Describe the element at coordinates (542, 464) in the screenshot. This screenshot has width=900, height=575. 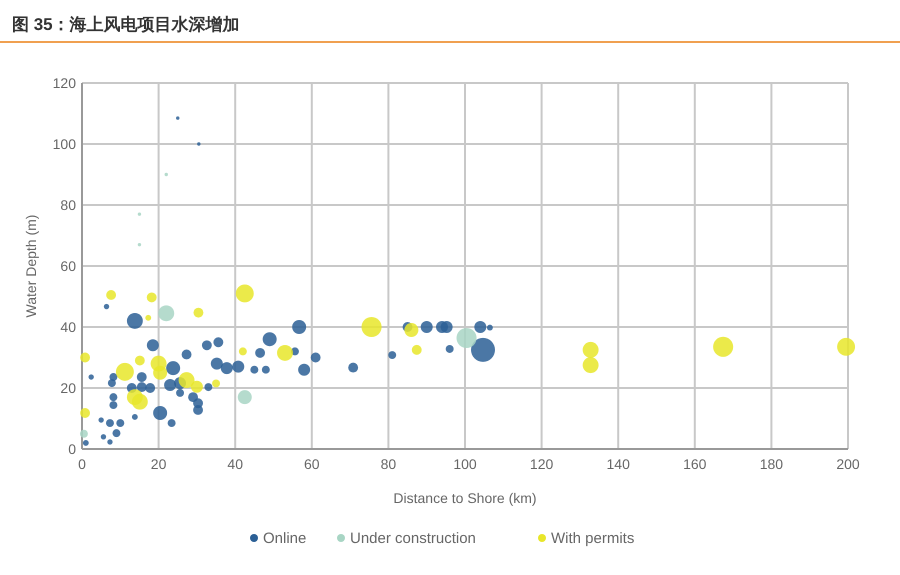
I see `x-tick-label: 120` at that location.